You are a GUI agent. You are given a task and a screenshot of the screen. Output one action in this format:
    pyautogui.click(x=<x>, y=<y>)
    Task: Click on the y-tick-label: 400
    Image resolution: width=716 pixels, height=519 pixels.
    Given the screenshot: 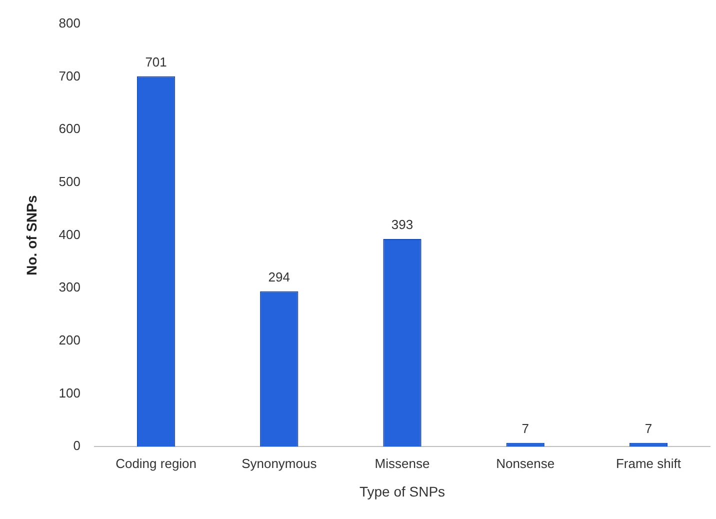 What is the action you would take?
    pyautogui.click(x=69, y=234)
    